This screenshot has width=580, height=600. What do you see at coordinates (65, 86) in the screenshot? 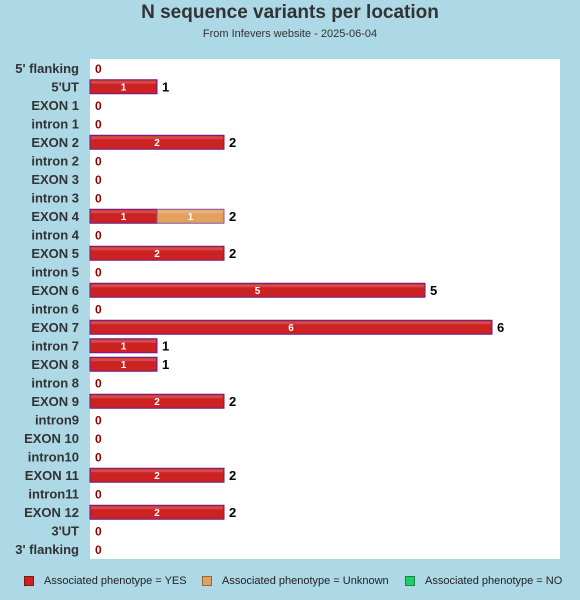
I see `category-label: 5'UT` at bounding box center [65, 86].